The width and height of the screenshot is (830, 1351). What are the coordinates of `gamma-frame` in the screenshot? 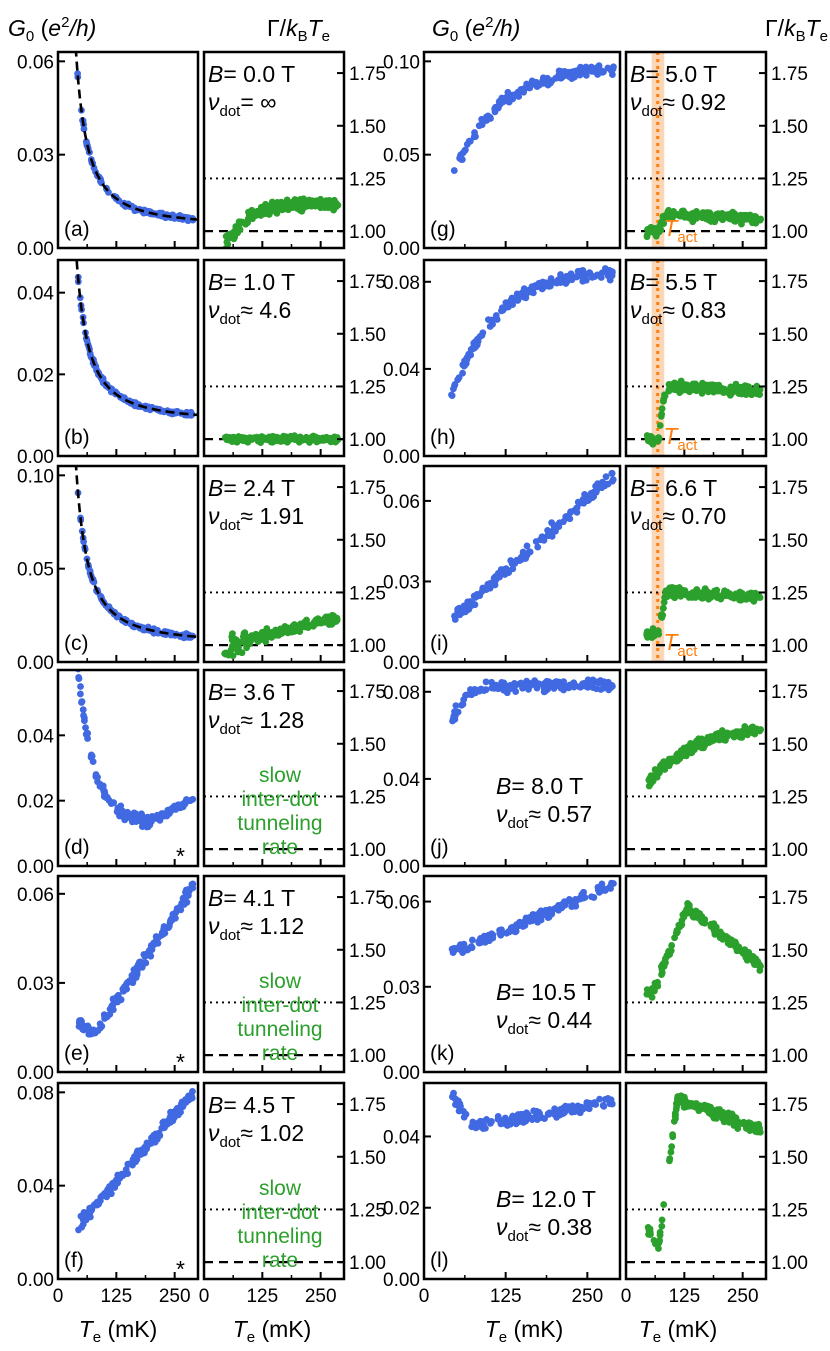 It's located at (696, 768).